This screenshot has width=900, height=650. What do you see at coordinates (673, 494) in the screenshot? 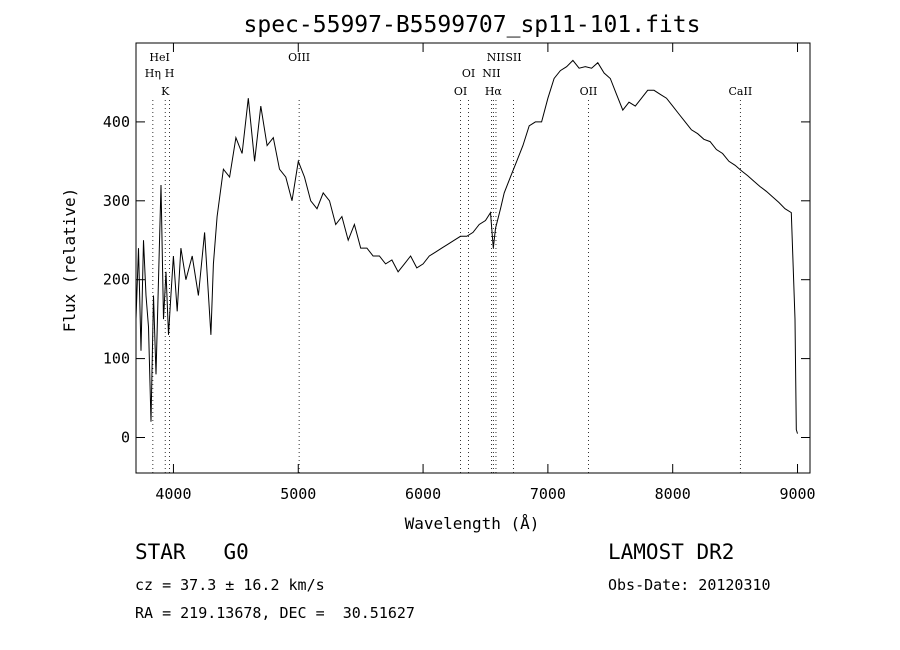
I see `x-tick-label: 8000` at bounding box center [673, 494].